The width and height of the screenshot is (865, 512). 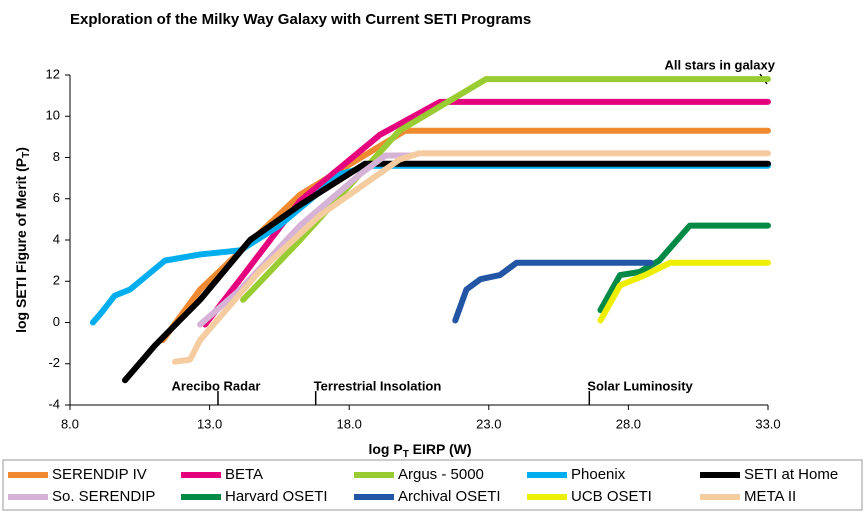 What do you see at coordinates (770, 496) in the screenshot?
I see `legend-label: META II` at bounding box center [770, 496].